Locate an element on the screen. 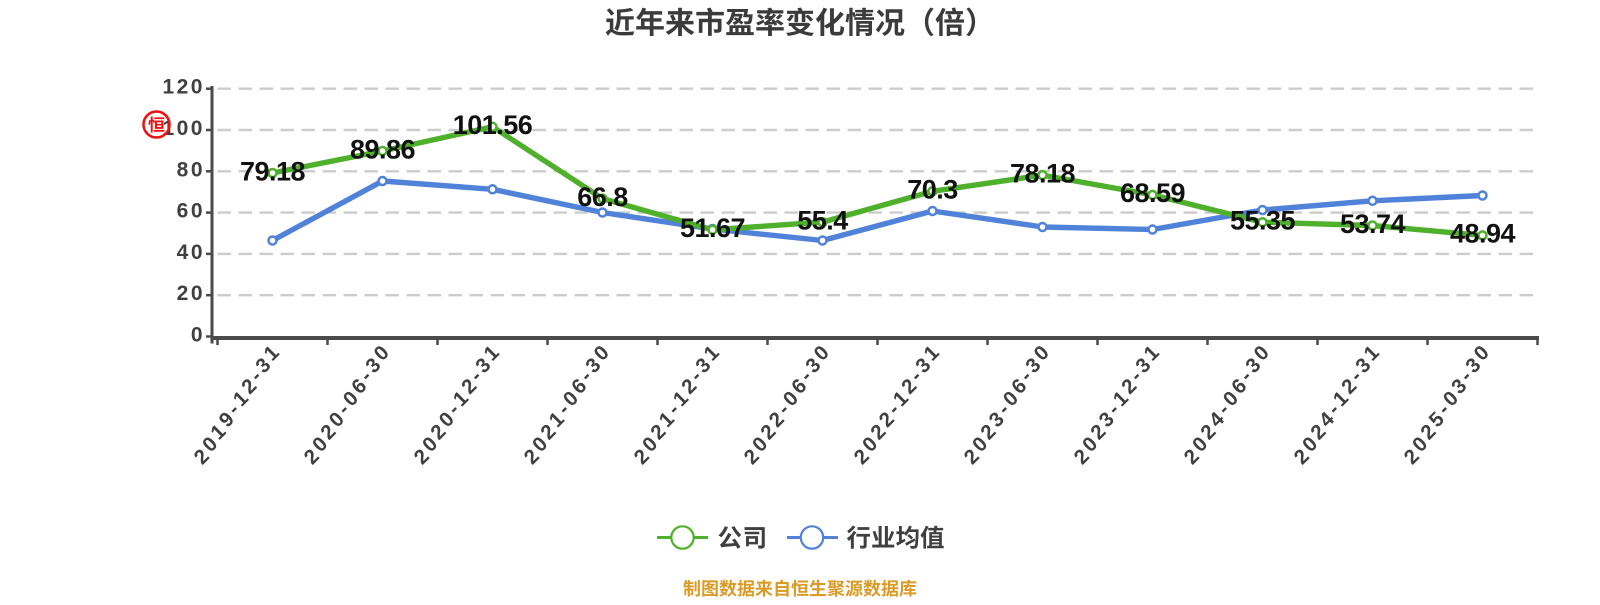  svg-text: 70.3 is located at coordinates (932, 190).